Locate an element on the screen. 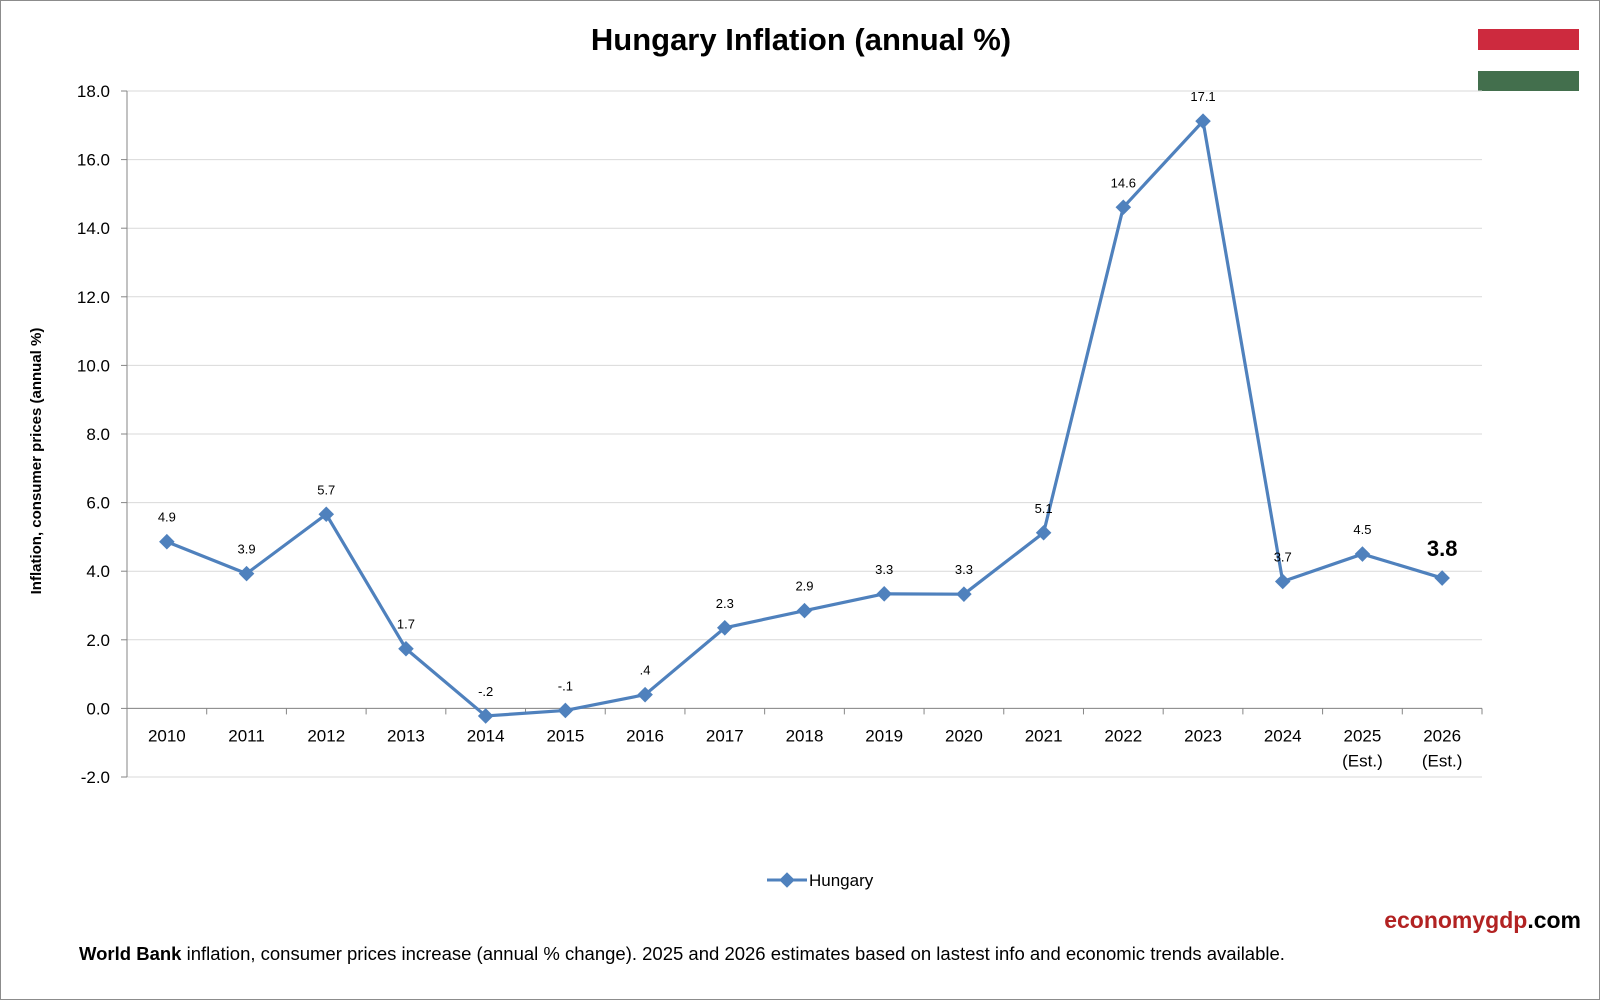  data-label: 3.9 is located at coordinates (247, 549).